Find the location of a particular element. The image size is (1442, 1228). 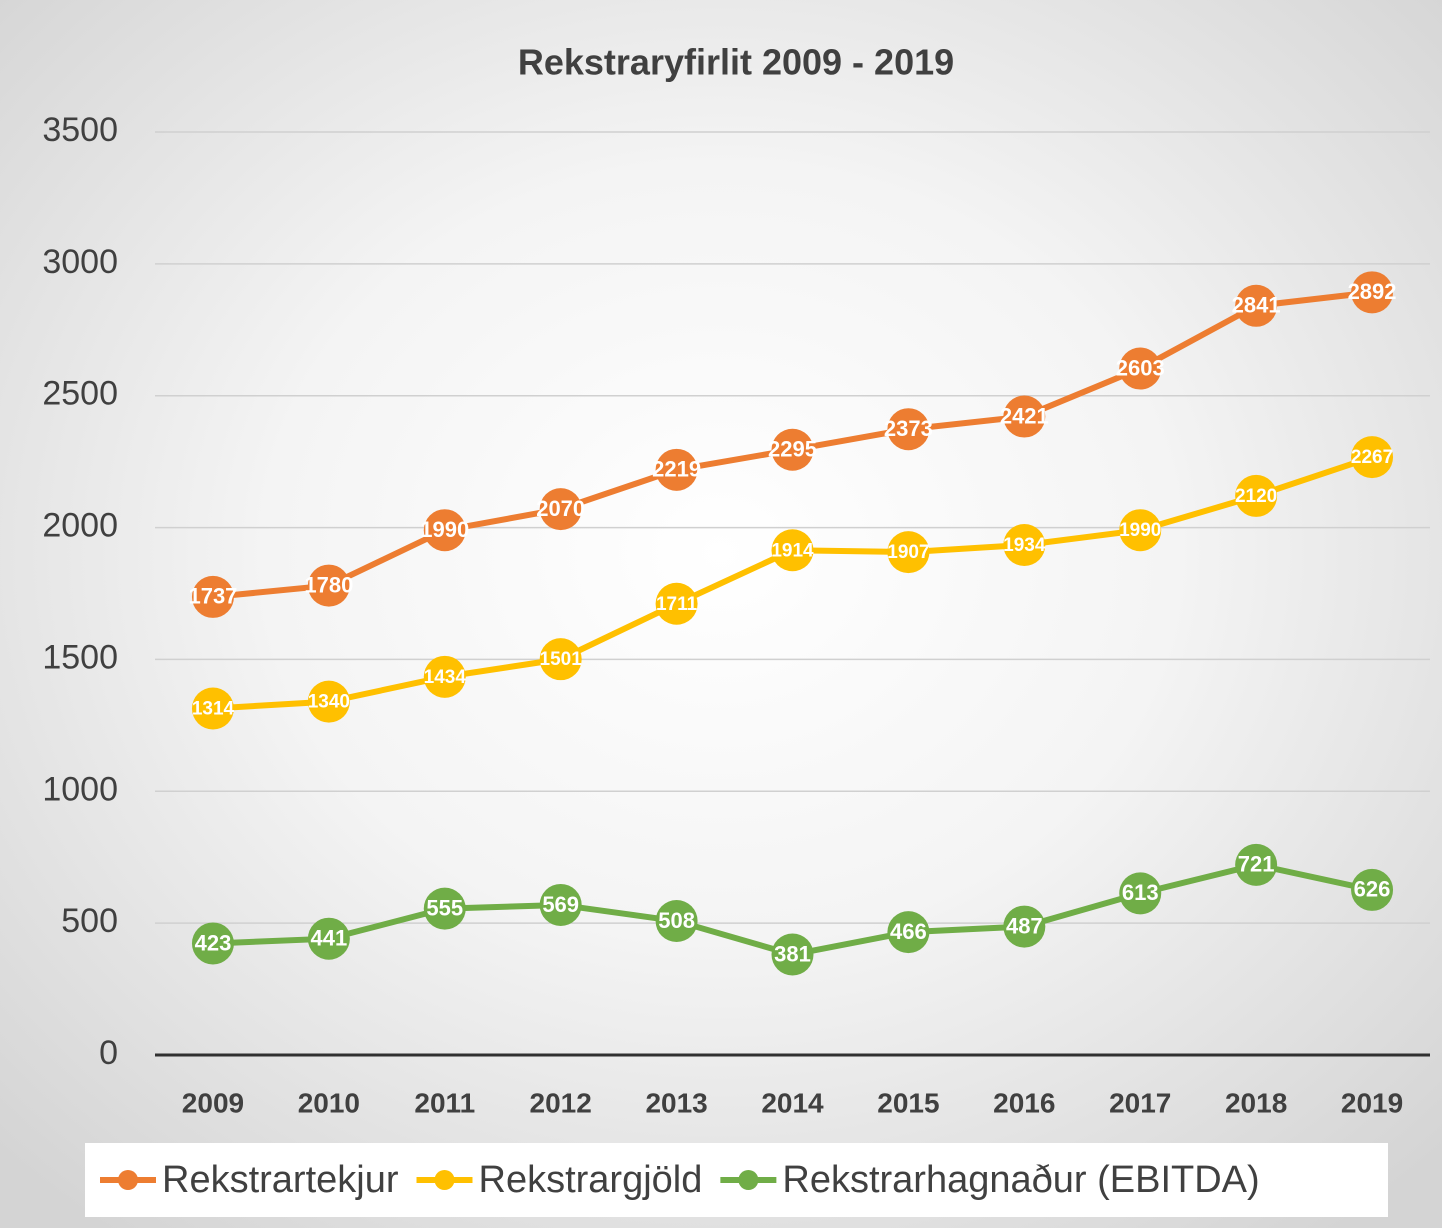

y-tick-label: 2000 is located at coordinates (80, 526).